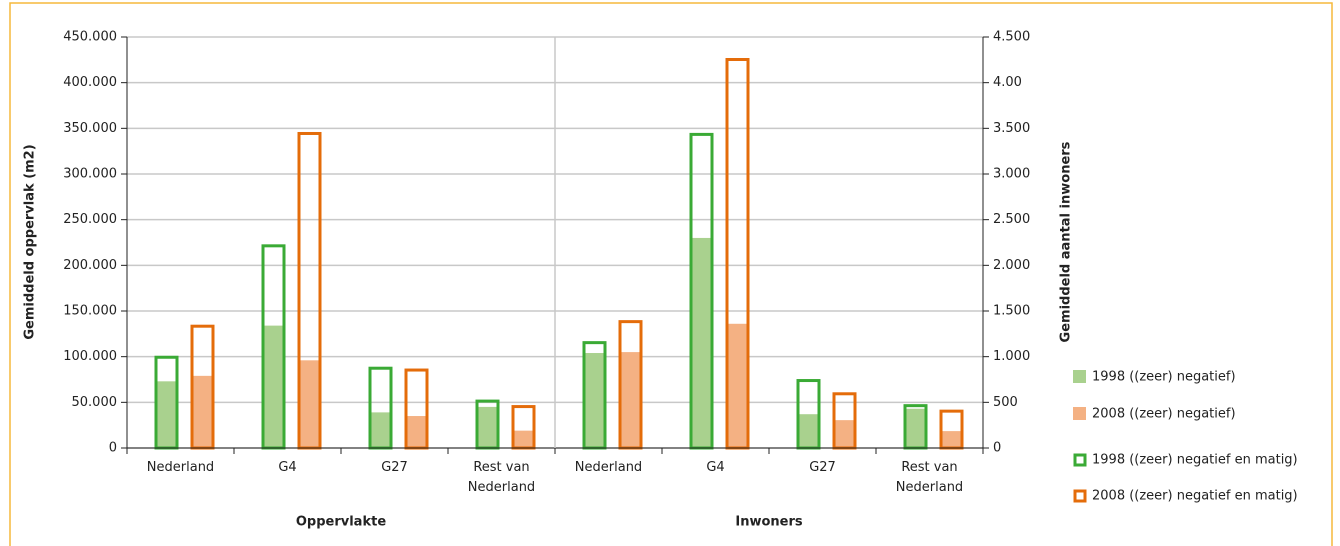 Image resolution: width=1340 pixels, height=546 pixels. I want to click on y-tick-label: 100.000, so click(90, 356).